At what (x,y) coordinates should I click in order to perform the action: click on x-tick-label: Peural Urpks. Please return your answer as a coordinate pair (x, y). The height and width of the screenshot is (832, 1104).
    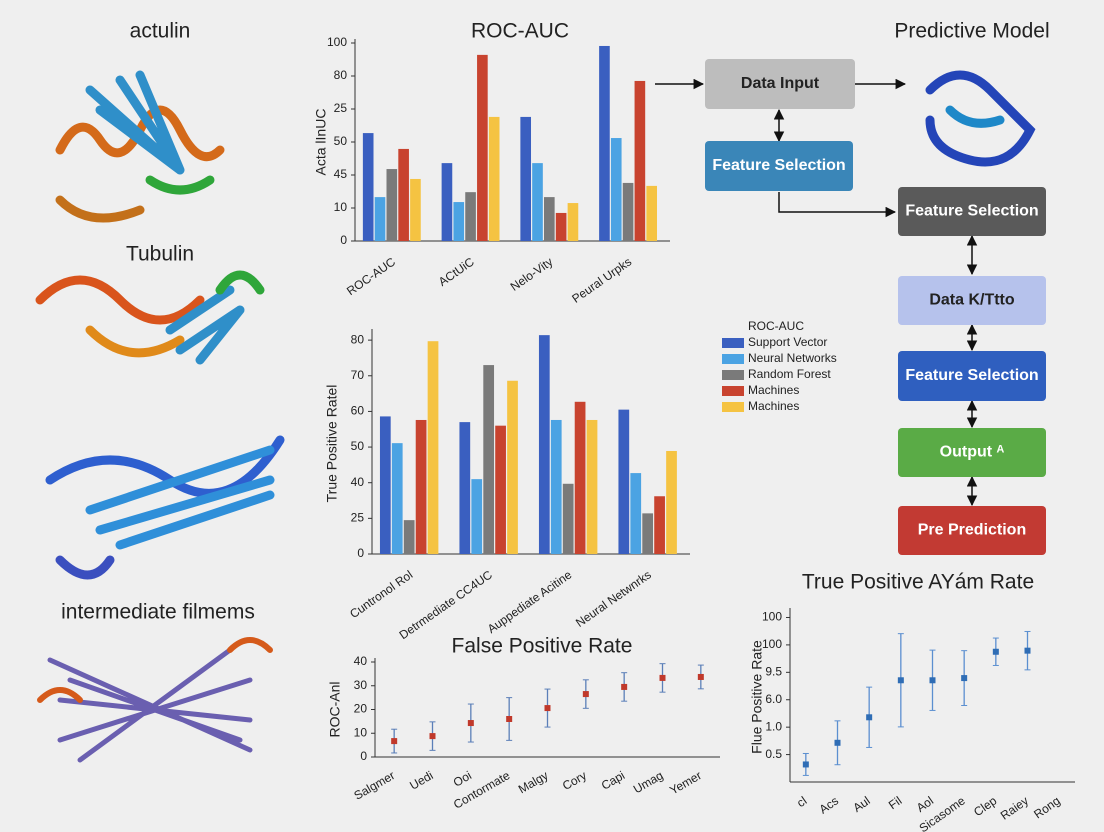
    Looking at the image, I should click on (601, 280).